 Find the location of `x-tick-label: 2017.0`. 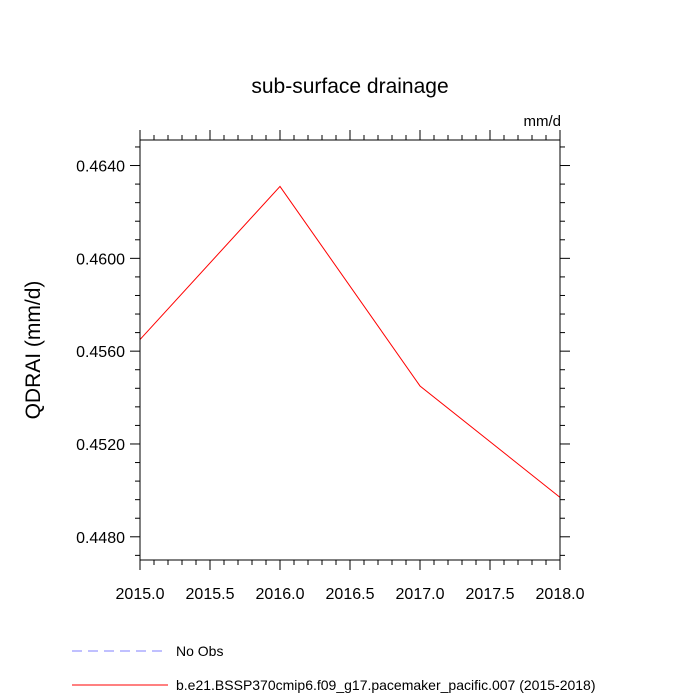

x-tick-label: 2017.0 is located at coordinates (420, 594).